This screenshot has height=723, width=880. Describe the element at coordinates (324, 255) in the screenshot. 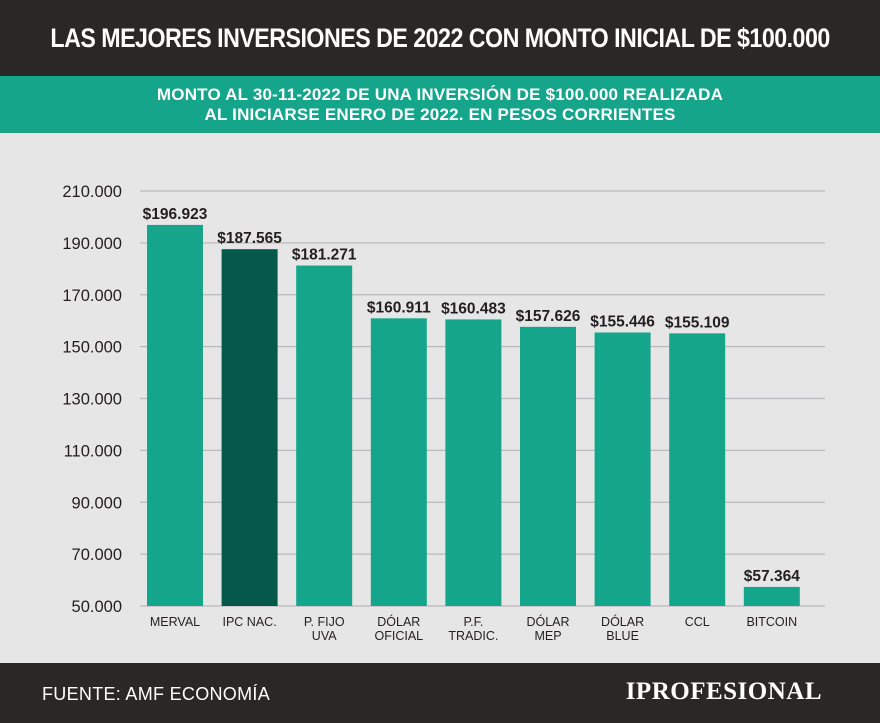

I see `data-label: $181.271` at that location.